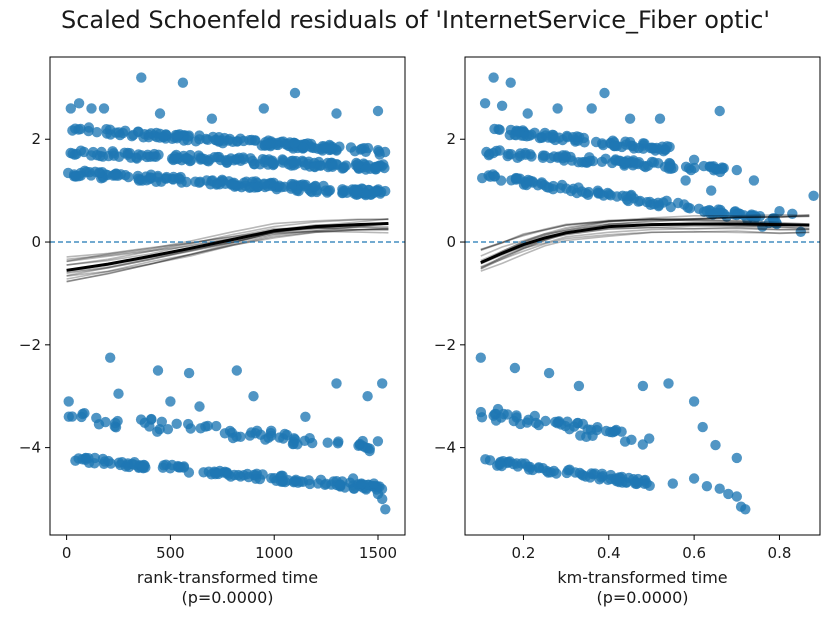  What do you see at coordinates (609, 553) in the screenshot?
I see `x-tick-label: 0.4` at bounding box center [609, 553].